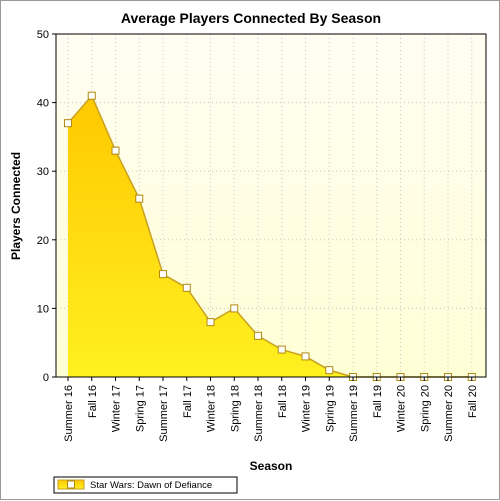  What do you see at coordinates (43, 104) in the screenshot?
I see `y-tick-label: 40` at bounding box center [43, 104].